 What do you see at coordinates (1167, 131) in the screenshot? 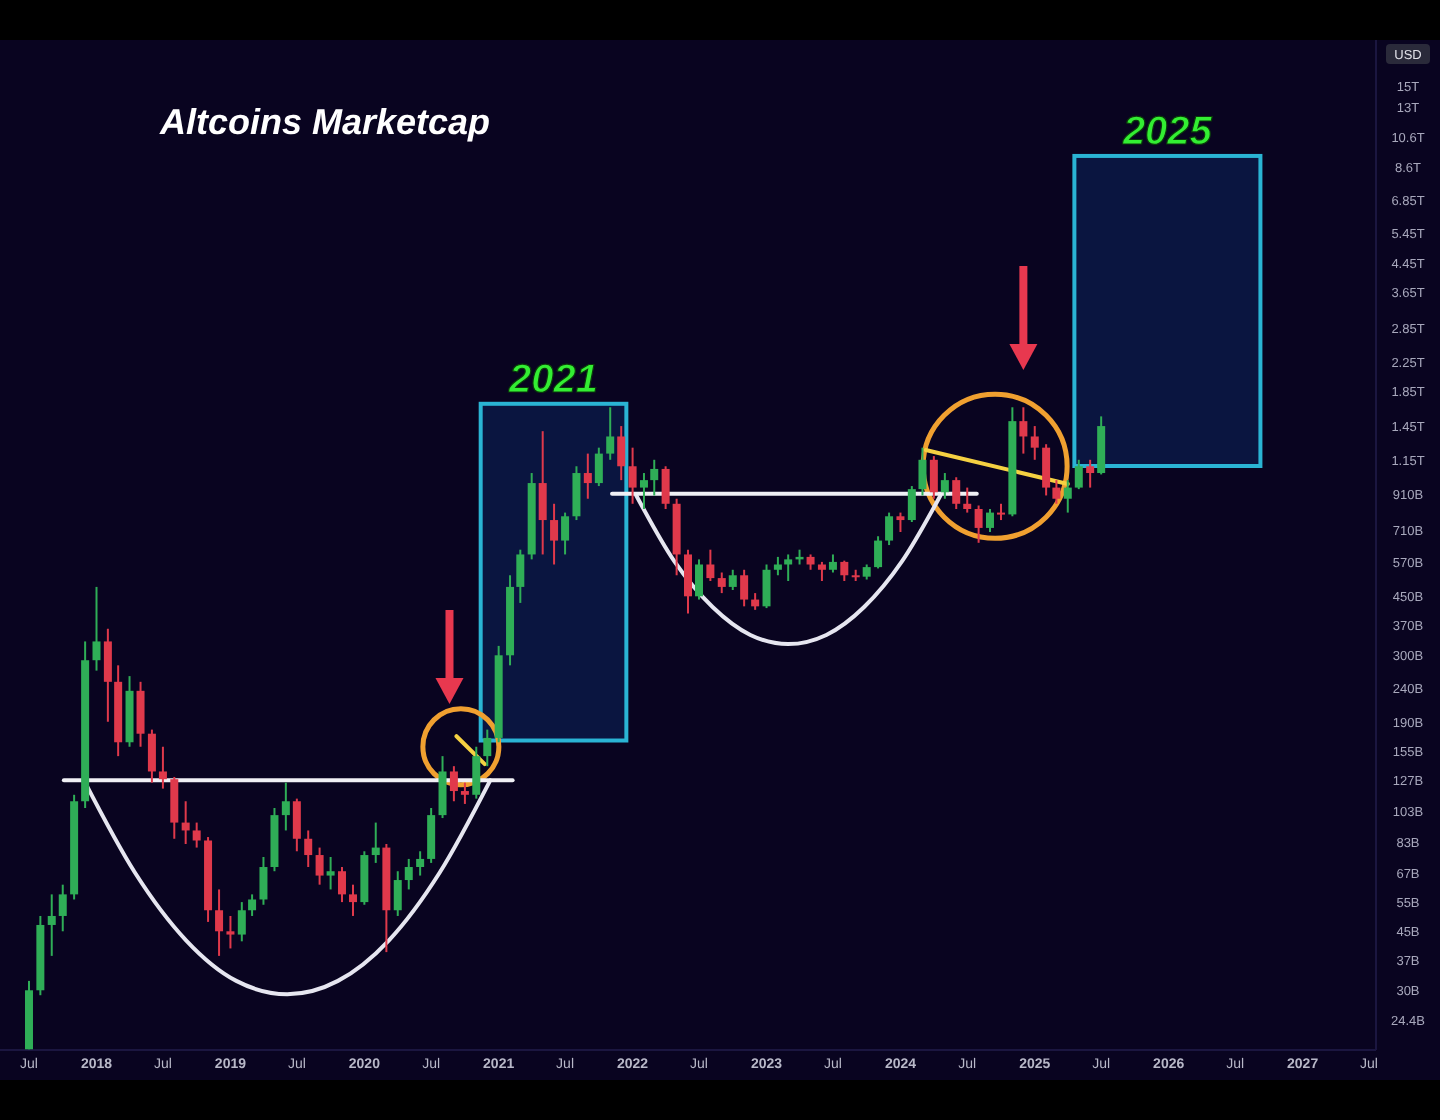
I see `annotation: 2025` at bounding box center [1167, 131].